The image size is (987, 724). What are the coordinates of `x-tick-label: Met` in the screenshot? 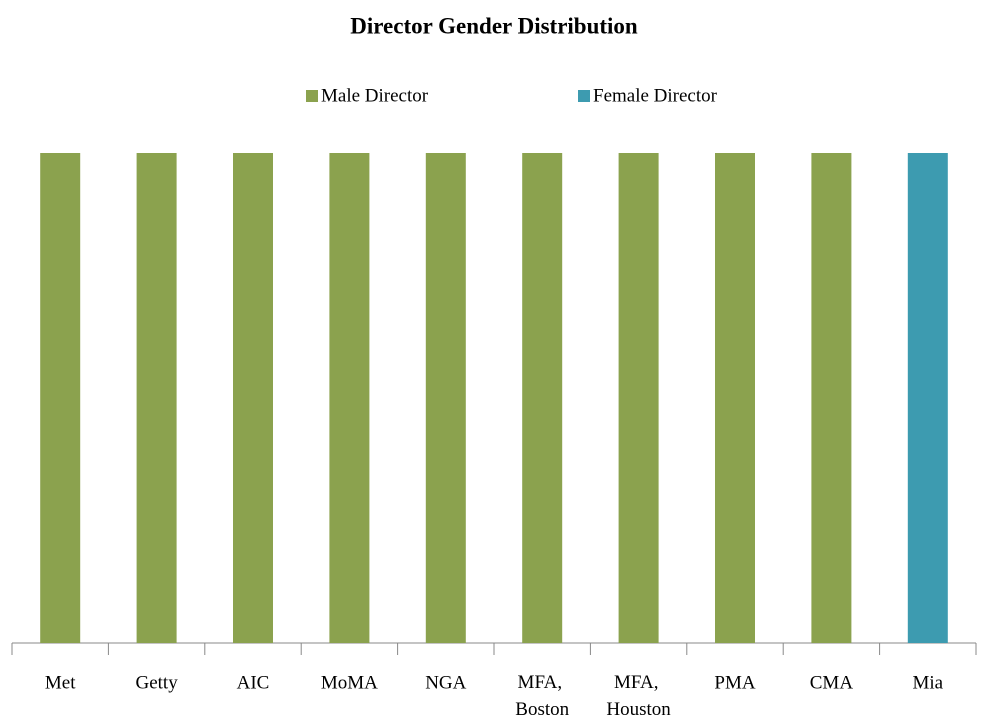 It's located at (60, 682).